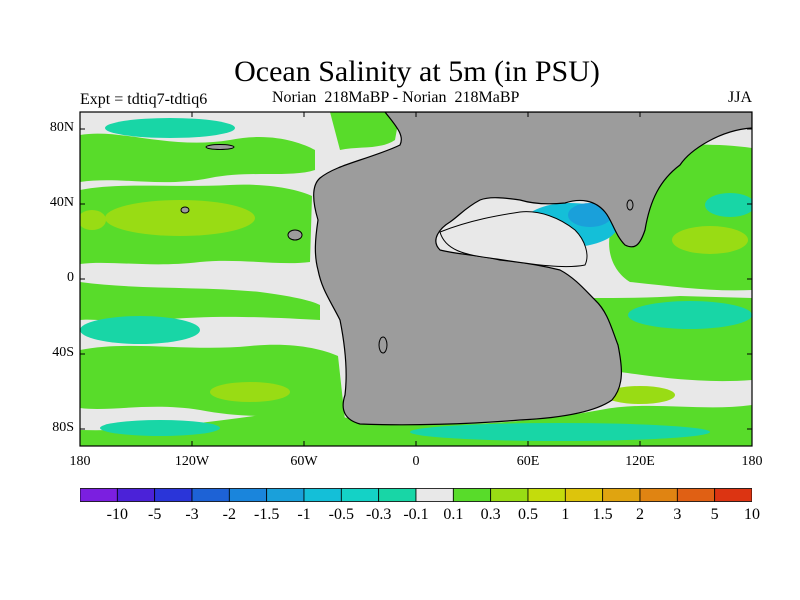  I want to click on salinity-patch-far-south, so click(160, 428).